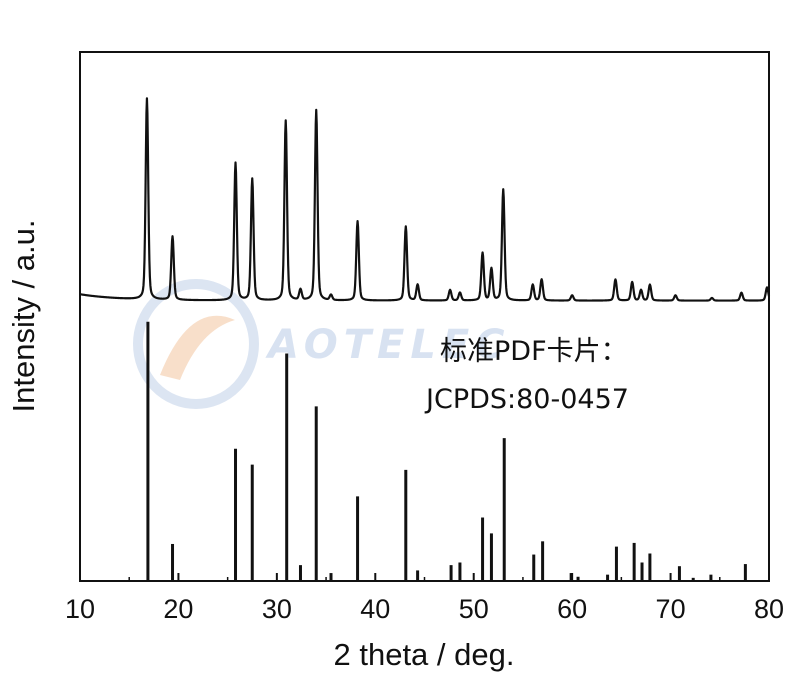 The width and height of the screenshot is (800, 687). I want to click on watermark-text: AOTELEC, so click(388, 345).